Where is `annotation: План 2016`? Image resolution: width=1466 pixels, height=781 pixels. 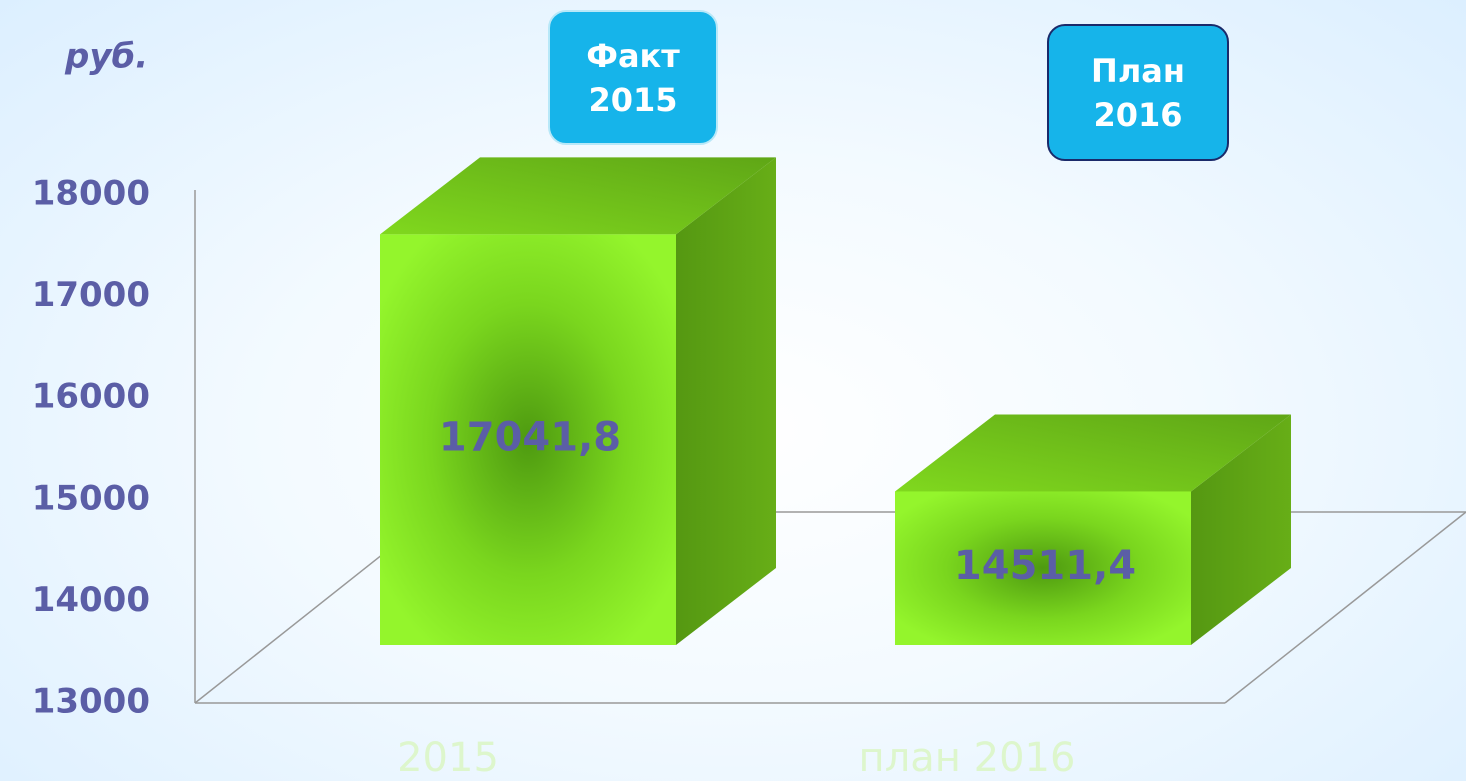
annotation: План 2016 is located at coordinates (1138, 92).